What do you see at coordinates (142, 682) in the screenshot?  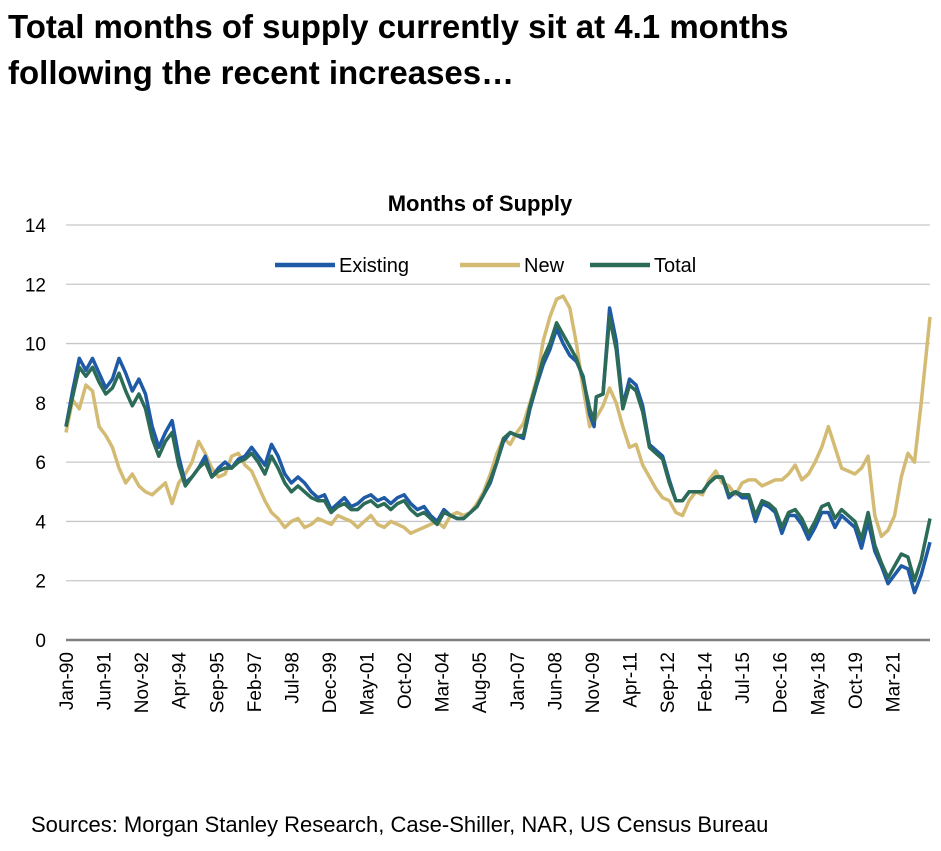 I see `x-tick-label: Nov-92` at bounding box center [142, 682].